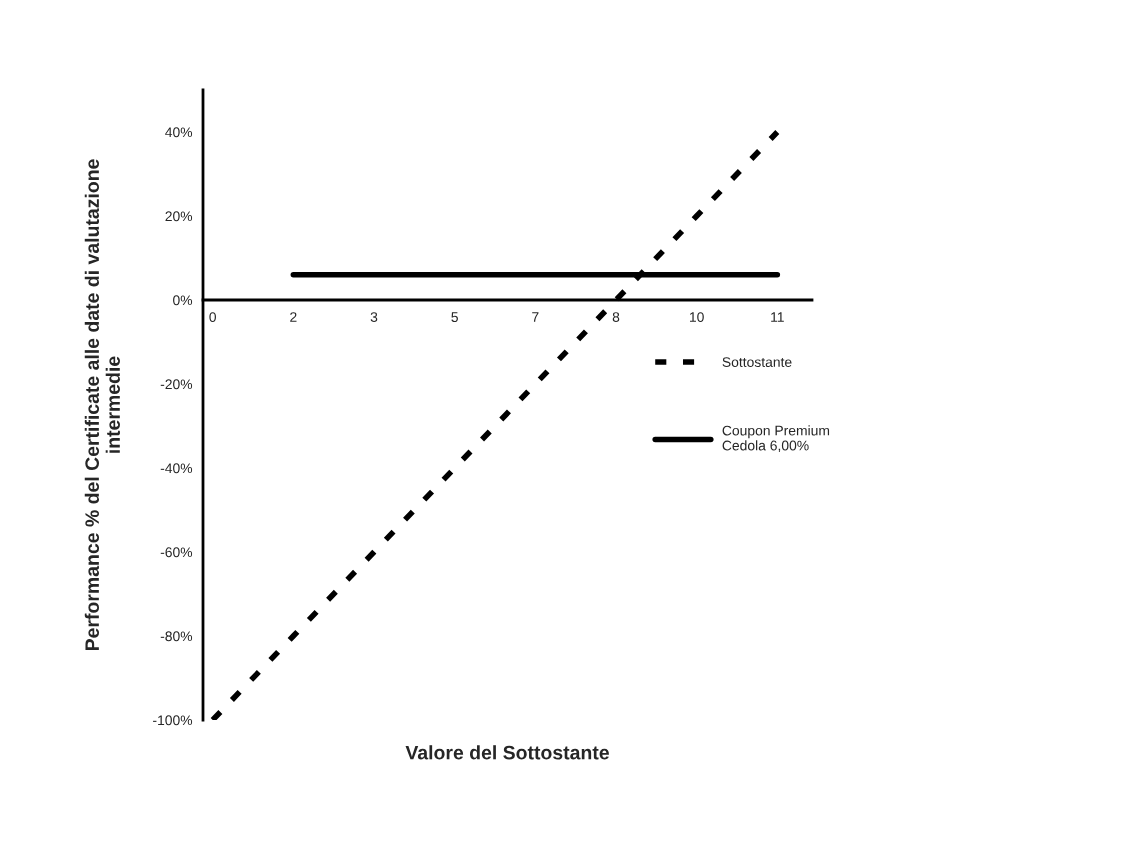 Image resolution: width=1133 pixels, height=857 pixels. Describe the element at coordinates (535, 317) in the screenshot. I see `x-tick-label: 7` at that location.